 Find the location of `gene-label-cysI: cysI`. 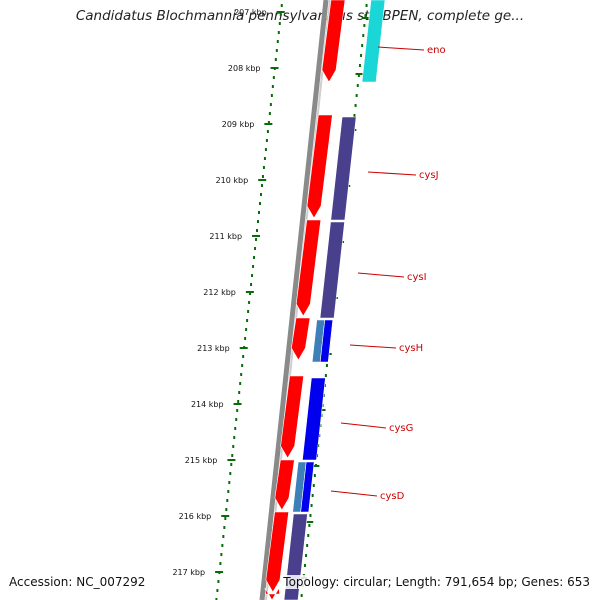

gene-label-cysI: cysI is located at coordinates (417, 277).